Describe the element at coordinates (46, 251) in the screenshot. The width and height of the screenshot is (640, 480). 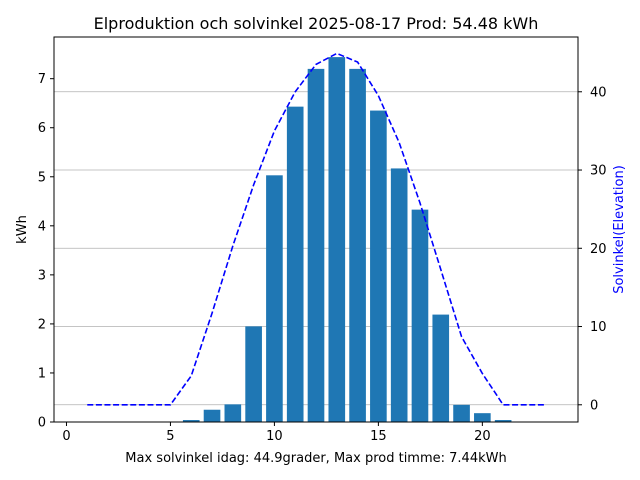
I see `left-axis-ticks: 0 1 2 3 4 5 6 7` at that location.